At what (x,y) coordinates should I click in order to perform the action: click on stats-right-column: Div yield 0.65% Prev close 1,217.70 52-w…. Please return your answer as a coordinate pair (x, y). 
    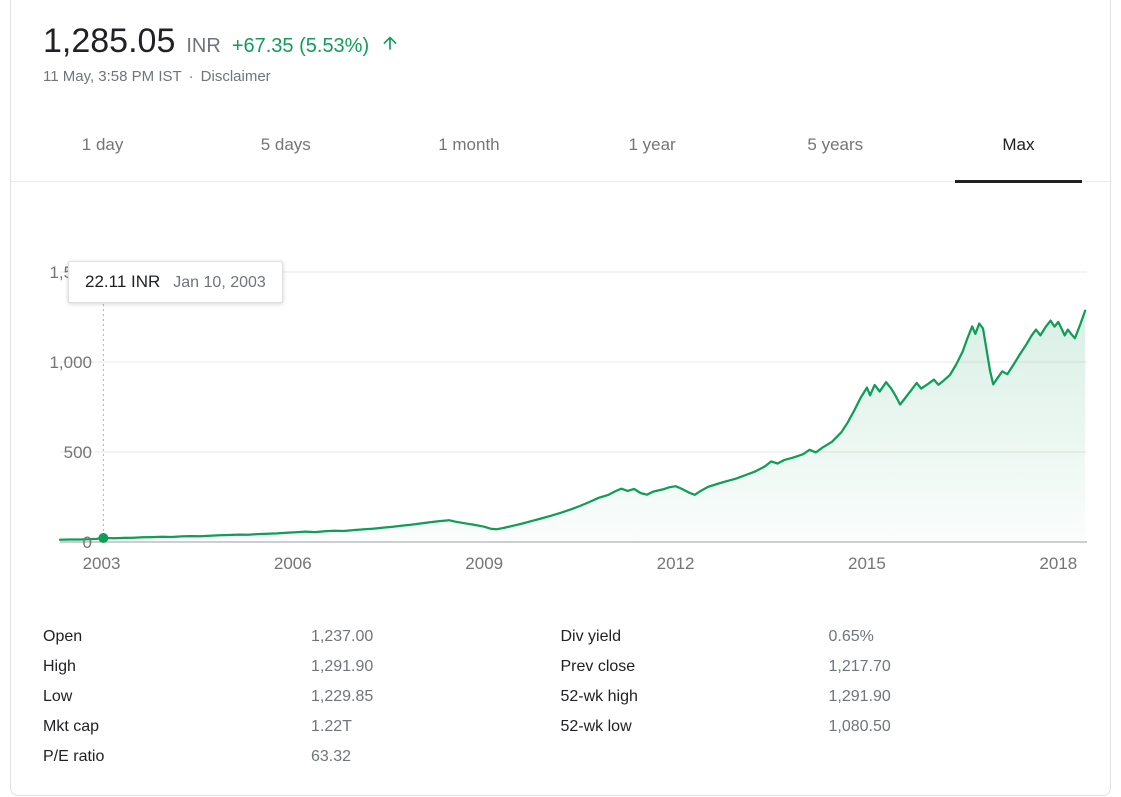
    Looking at the image, I should click on (820, 697).